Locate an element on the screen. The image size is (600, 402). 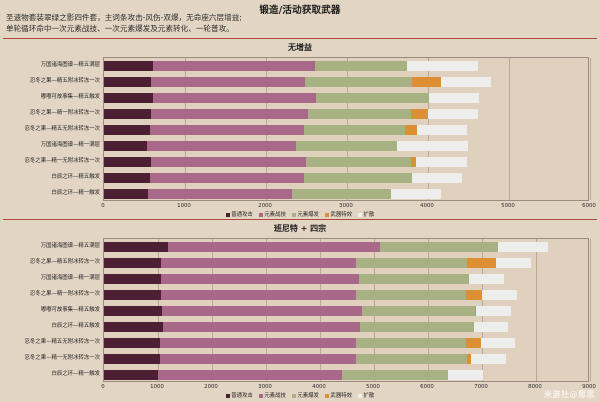
category-label: 万国诸海图谱—精五满层 is located at coordinates (70, 245).